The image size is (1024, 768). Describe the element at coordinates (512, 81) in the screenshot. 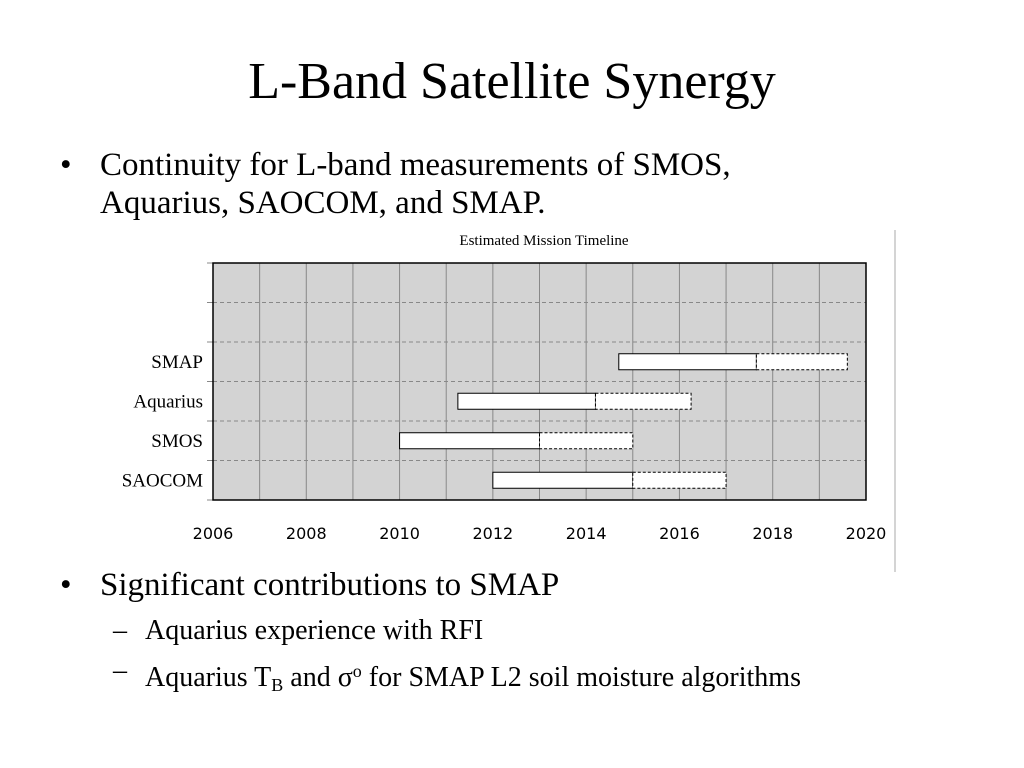

I see `slide-title: L-Band Satellite Synergy` at that location.